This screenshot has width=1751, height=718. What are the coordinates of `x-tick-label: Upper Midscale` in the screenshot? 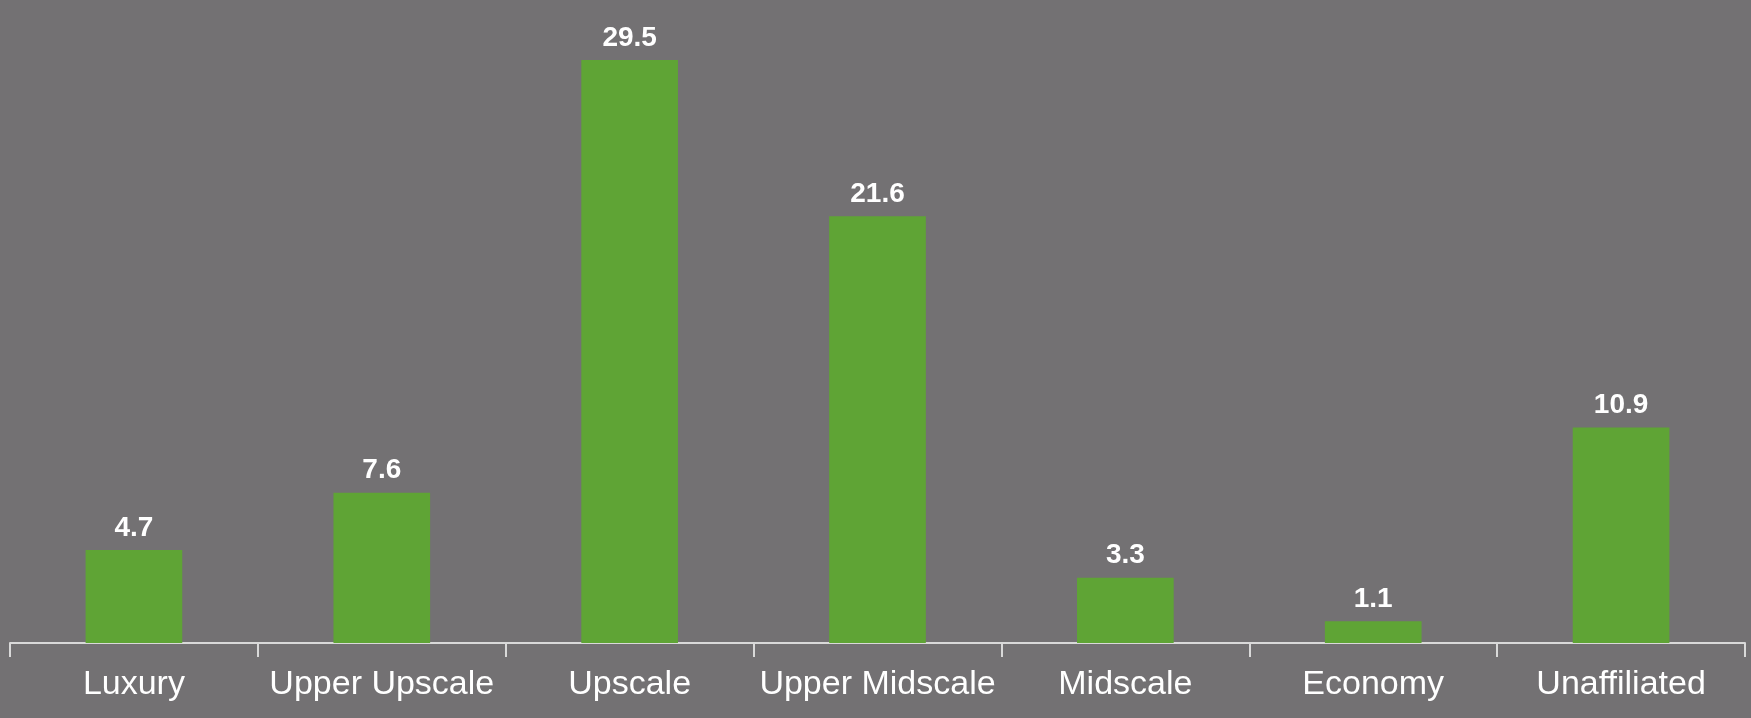 It's located at (877, 682).